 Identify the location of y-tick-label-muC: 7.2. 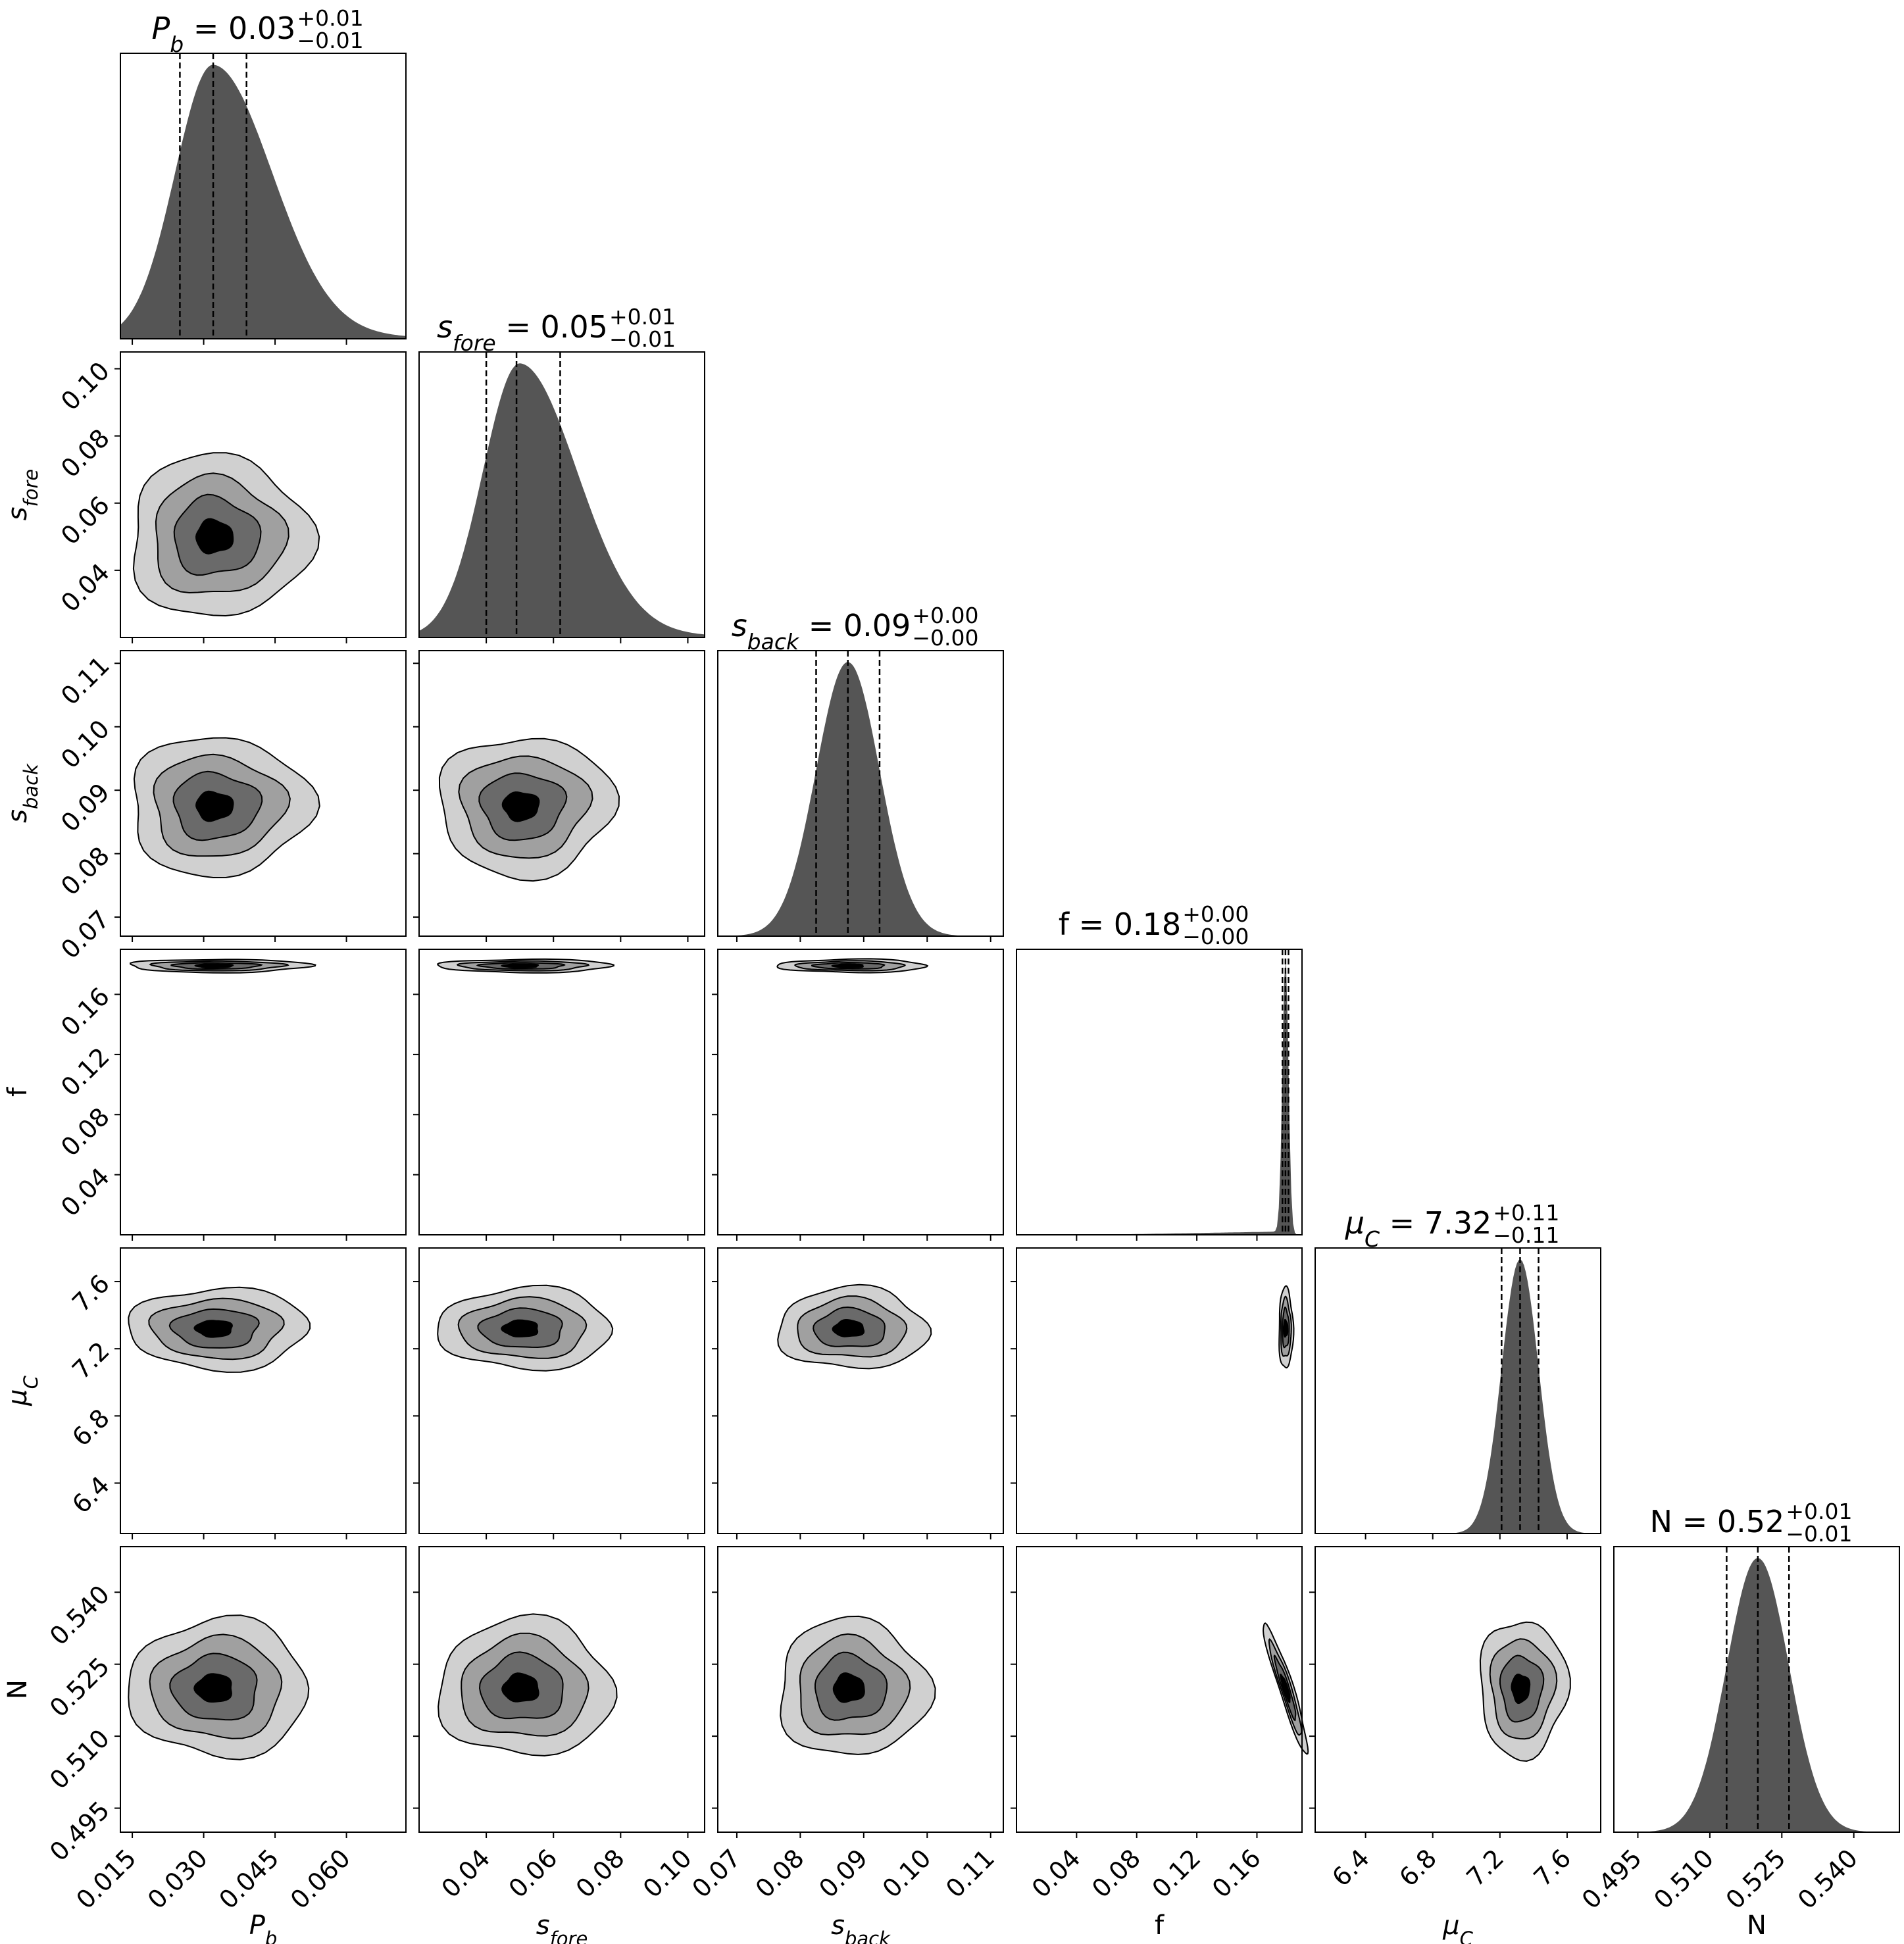
(90, 1360).